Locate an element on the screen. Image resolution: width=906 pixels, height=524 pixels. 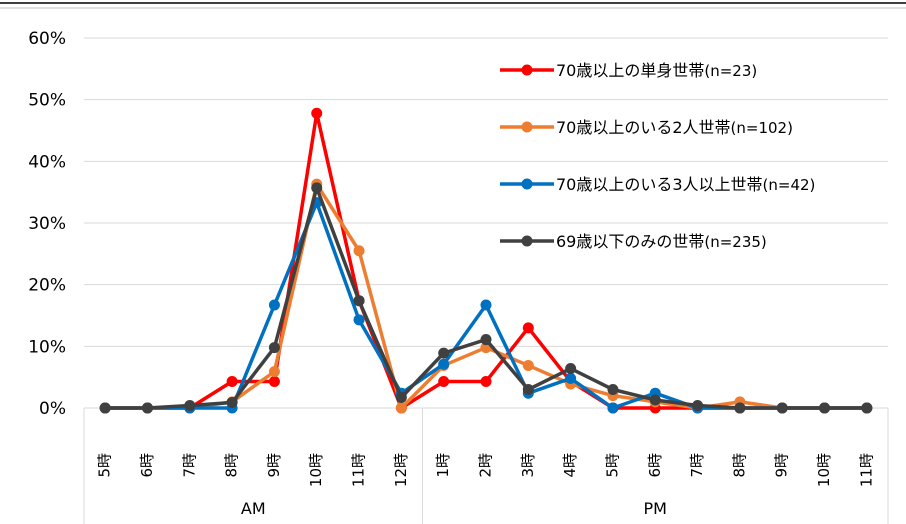
legend-series-name: 69歳以下のみの世帯 is located at coordinates (630, 241).